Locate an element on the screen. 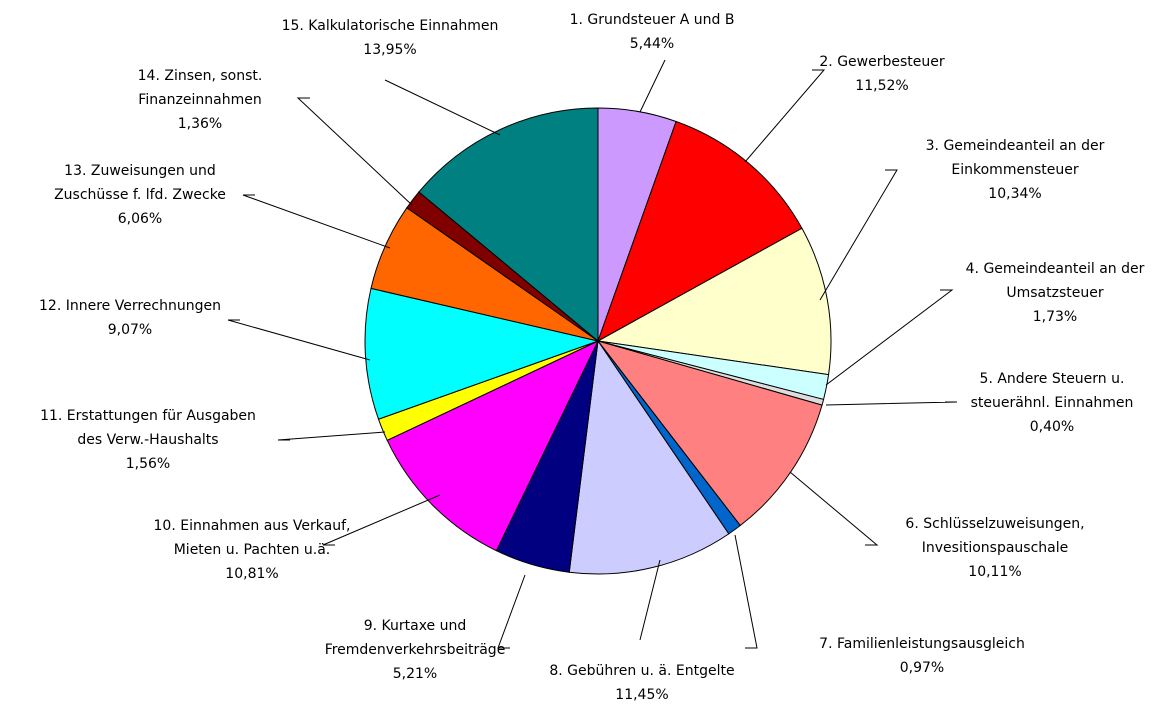 The image size is (1173, 707). value-label: 11,45% is located at coordinates (642, 695).